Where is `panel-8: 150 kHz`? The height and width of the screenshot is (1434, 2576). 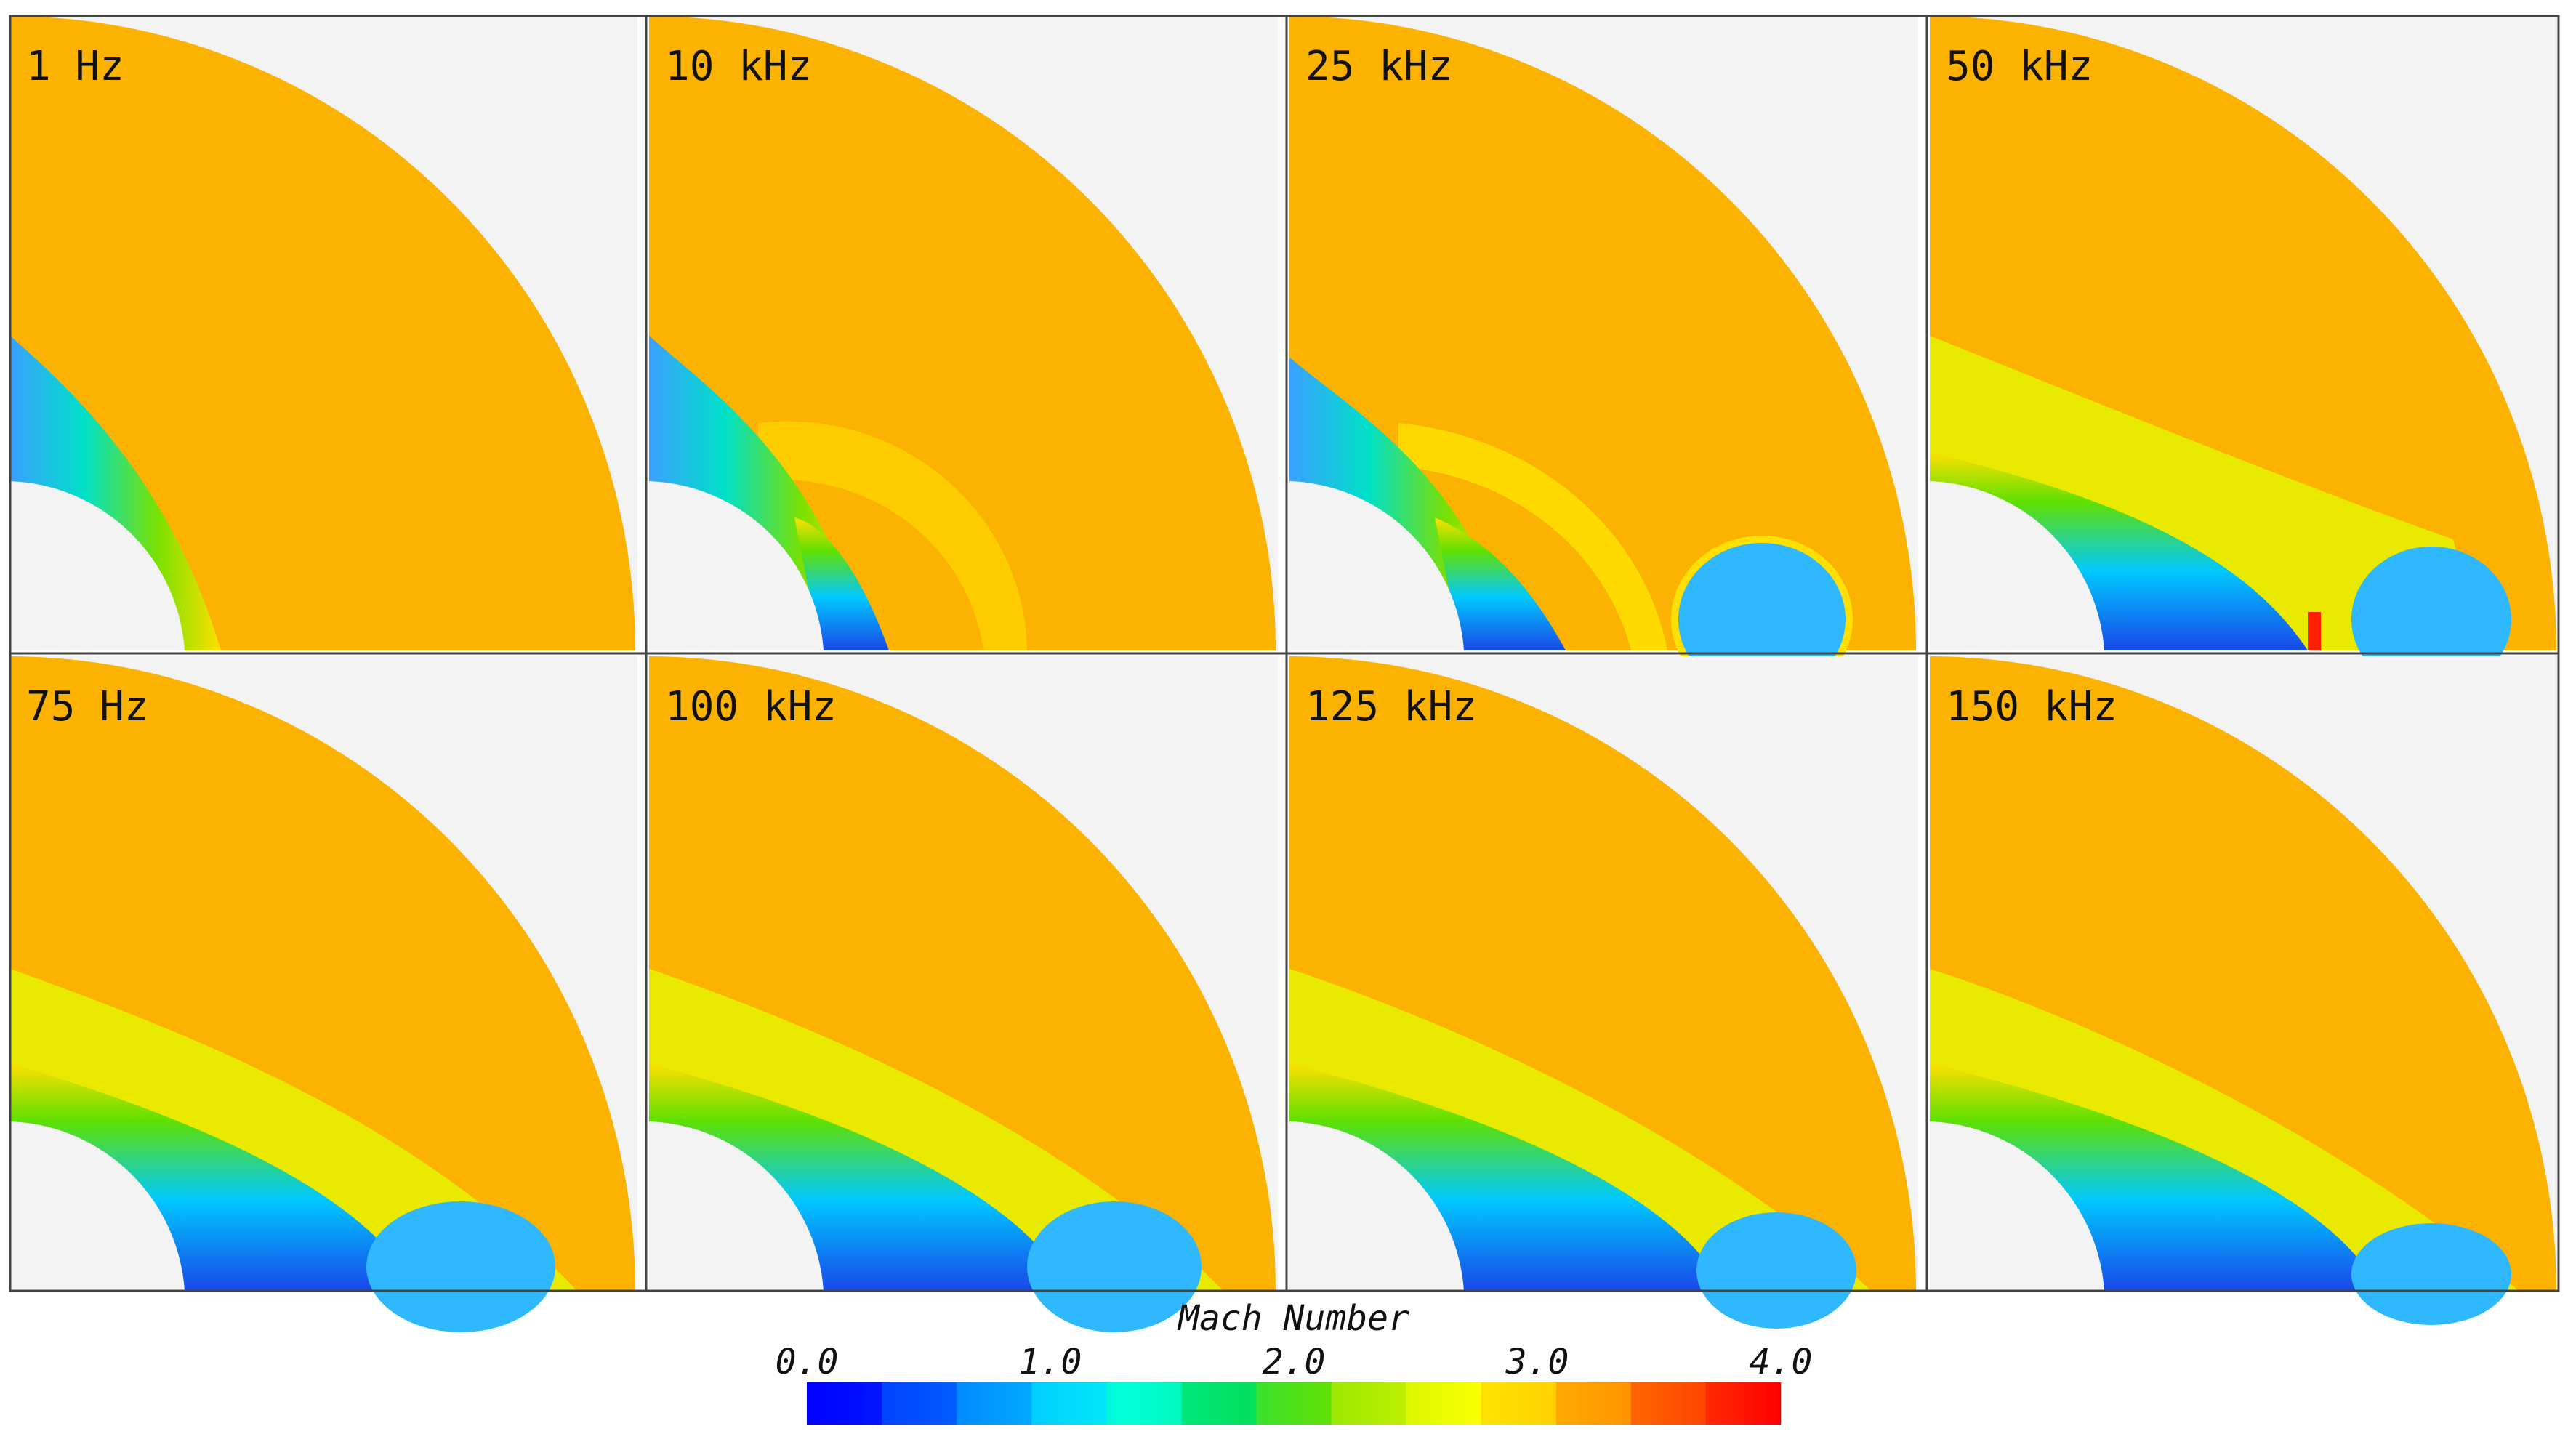 panel-8: 150 kHz is located at coordinates (2244, 990).